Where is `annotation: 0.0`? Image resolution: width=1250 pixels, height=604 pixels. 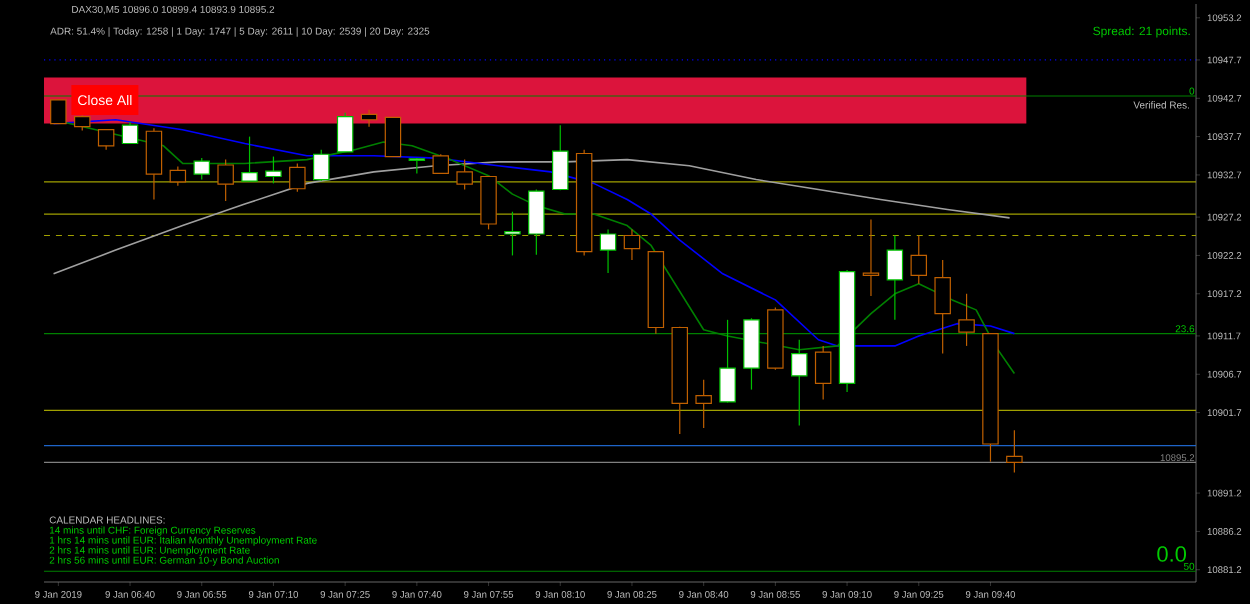
annotation: 0.0 is located at coordinates (1172, 554).